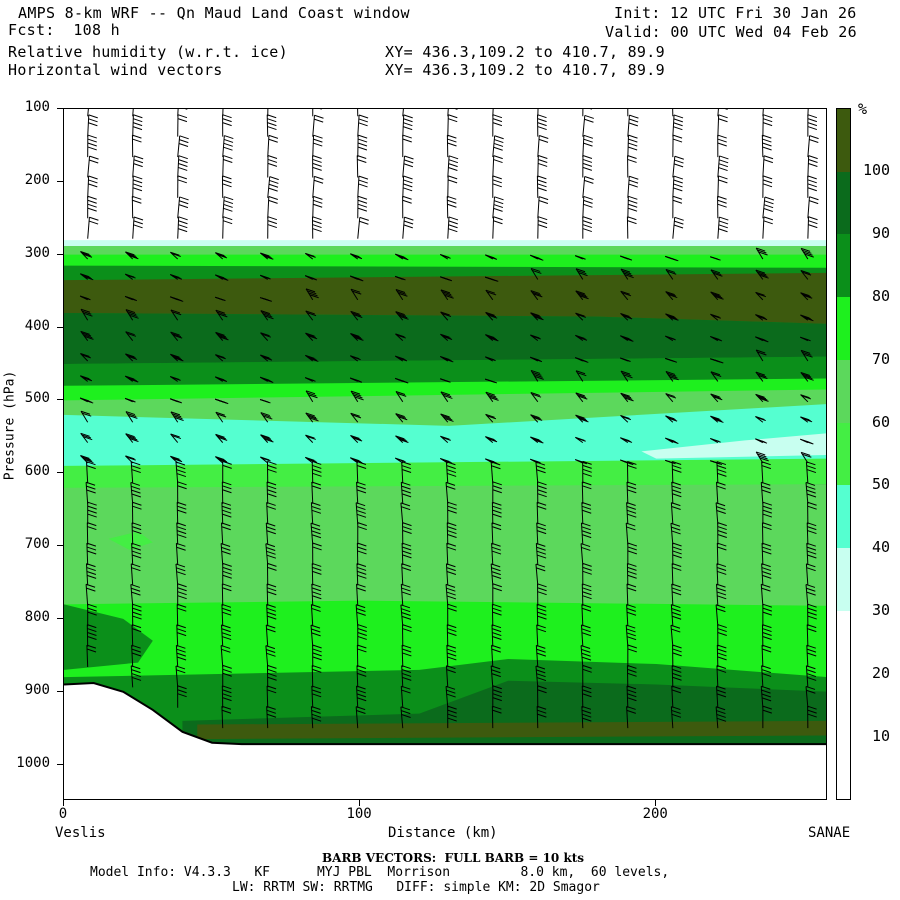  What do you see at coordinates (60, 400) in the screenshot?
I see `y-tick-mark` at bounding box center [60, 400].